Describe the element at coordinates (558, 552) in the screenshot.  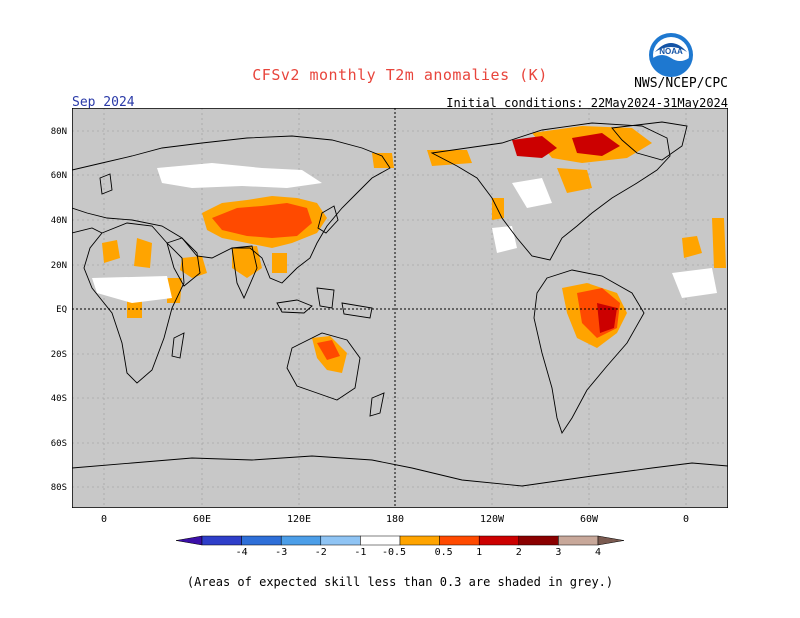
I see `legend-label: 3` at that location.